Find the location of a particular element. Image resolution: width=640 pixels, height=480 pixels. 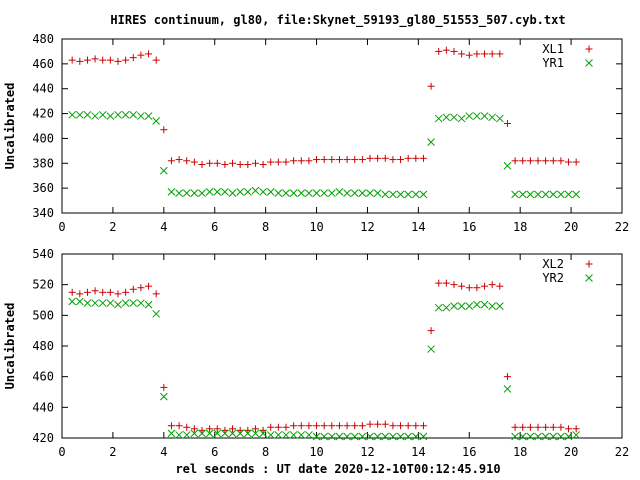

x-tick-label: 2 is located at coordinates (112, 227).